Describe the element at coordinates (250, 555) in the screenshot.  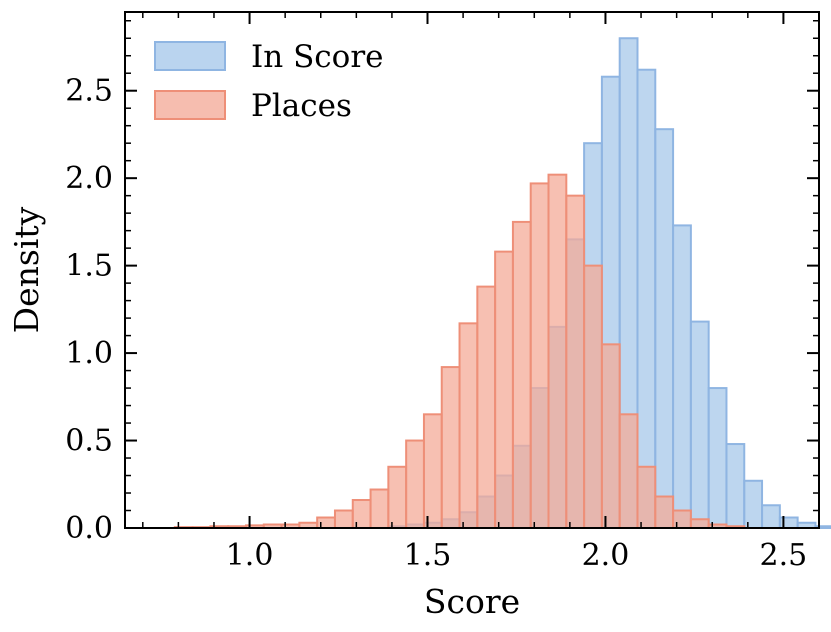
I see `x-tick-label: 1.0` at that location.